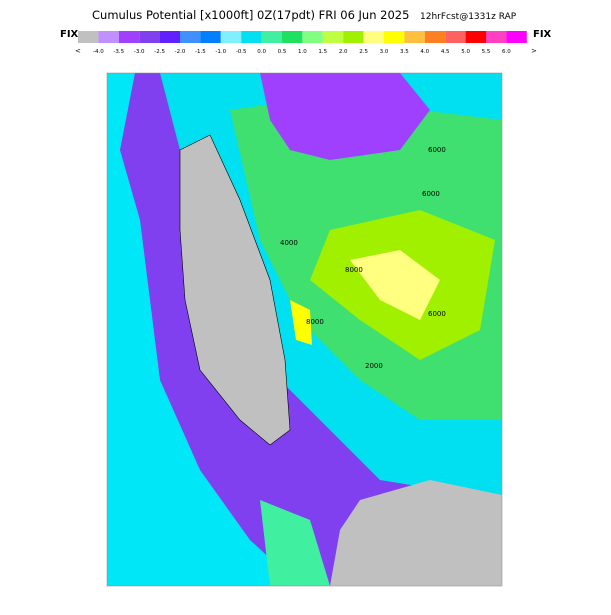  Describe the element at coordinates (295, 543) in the screenshot. I see `southwest-green` at that location.